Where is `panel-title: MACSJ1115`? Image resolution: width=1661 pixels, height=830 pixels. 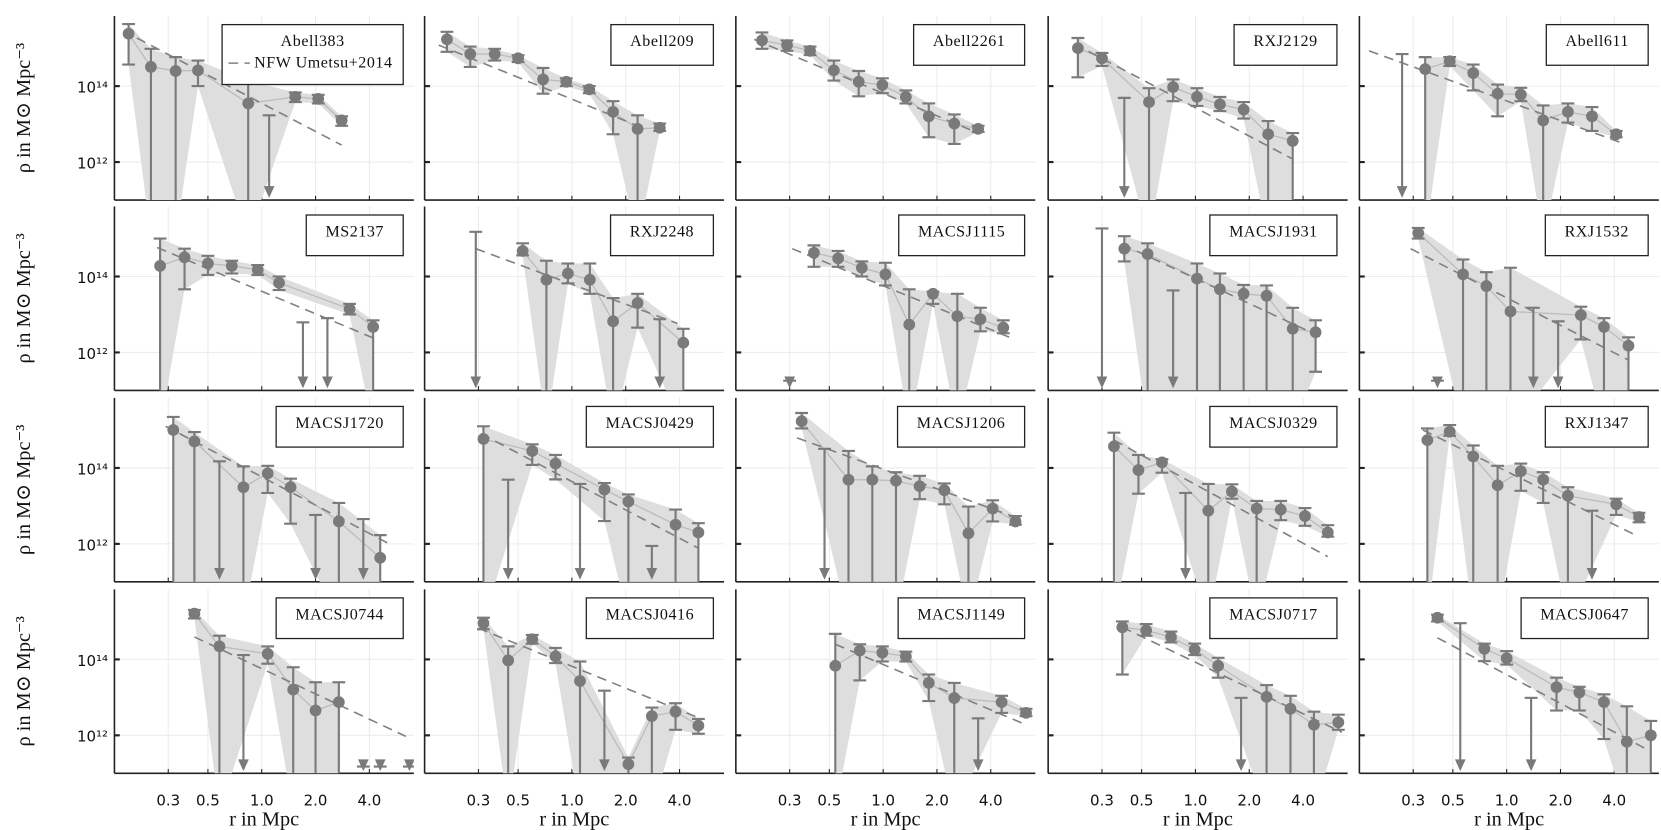 panel-title: MACSJ1115 is located at coordinates (961, 231).